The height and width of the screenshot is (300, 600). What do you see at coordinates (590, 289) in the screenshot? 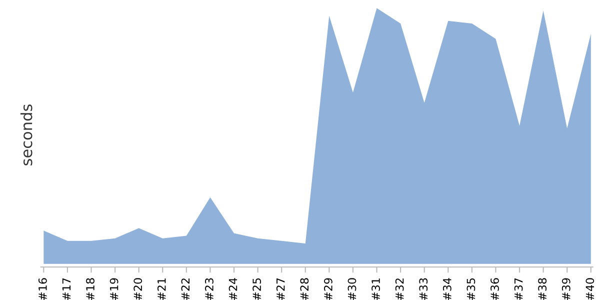
I see `x-tick-label: #40` at bounding box center [590, 289].